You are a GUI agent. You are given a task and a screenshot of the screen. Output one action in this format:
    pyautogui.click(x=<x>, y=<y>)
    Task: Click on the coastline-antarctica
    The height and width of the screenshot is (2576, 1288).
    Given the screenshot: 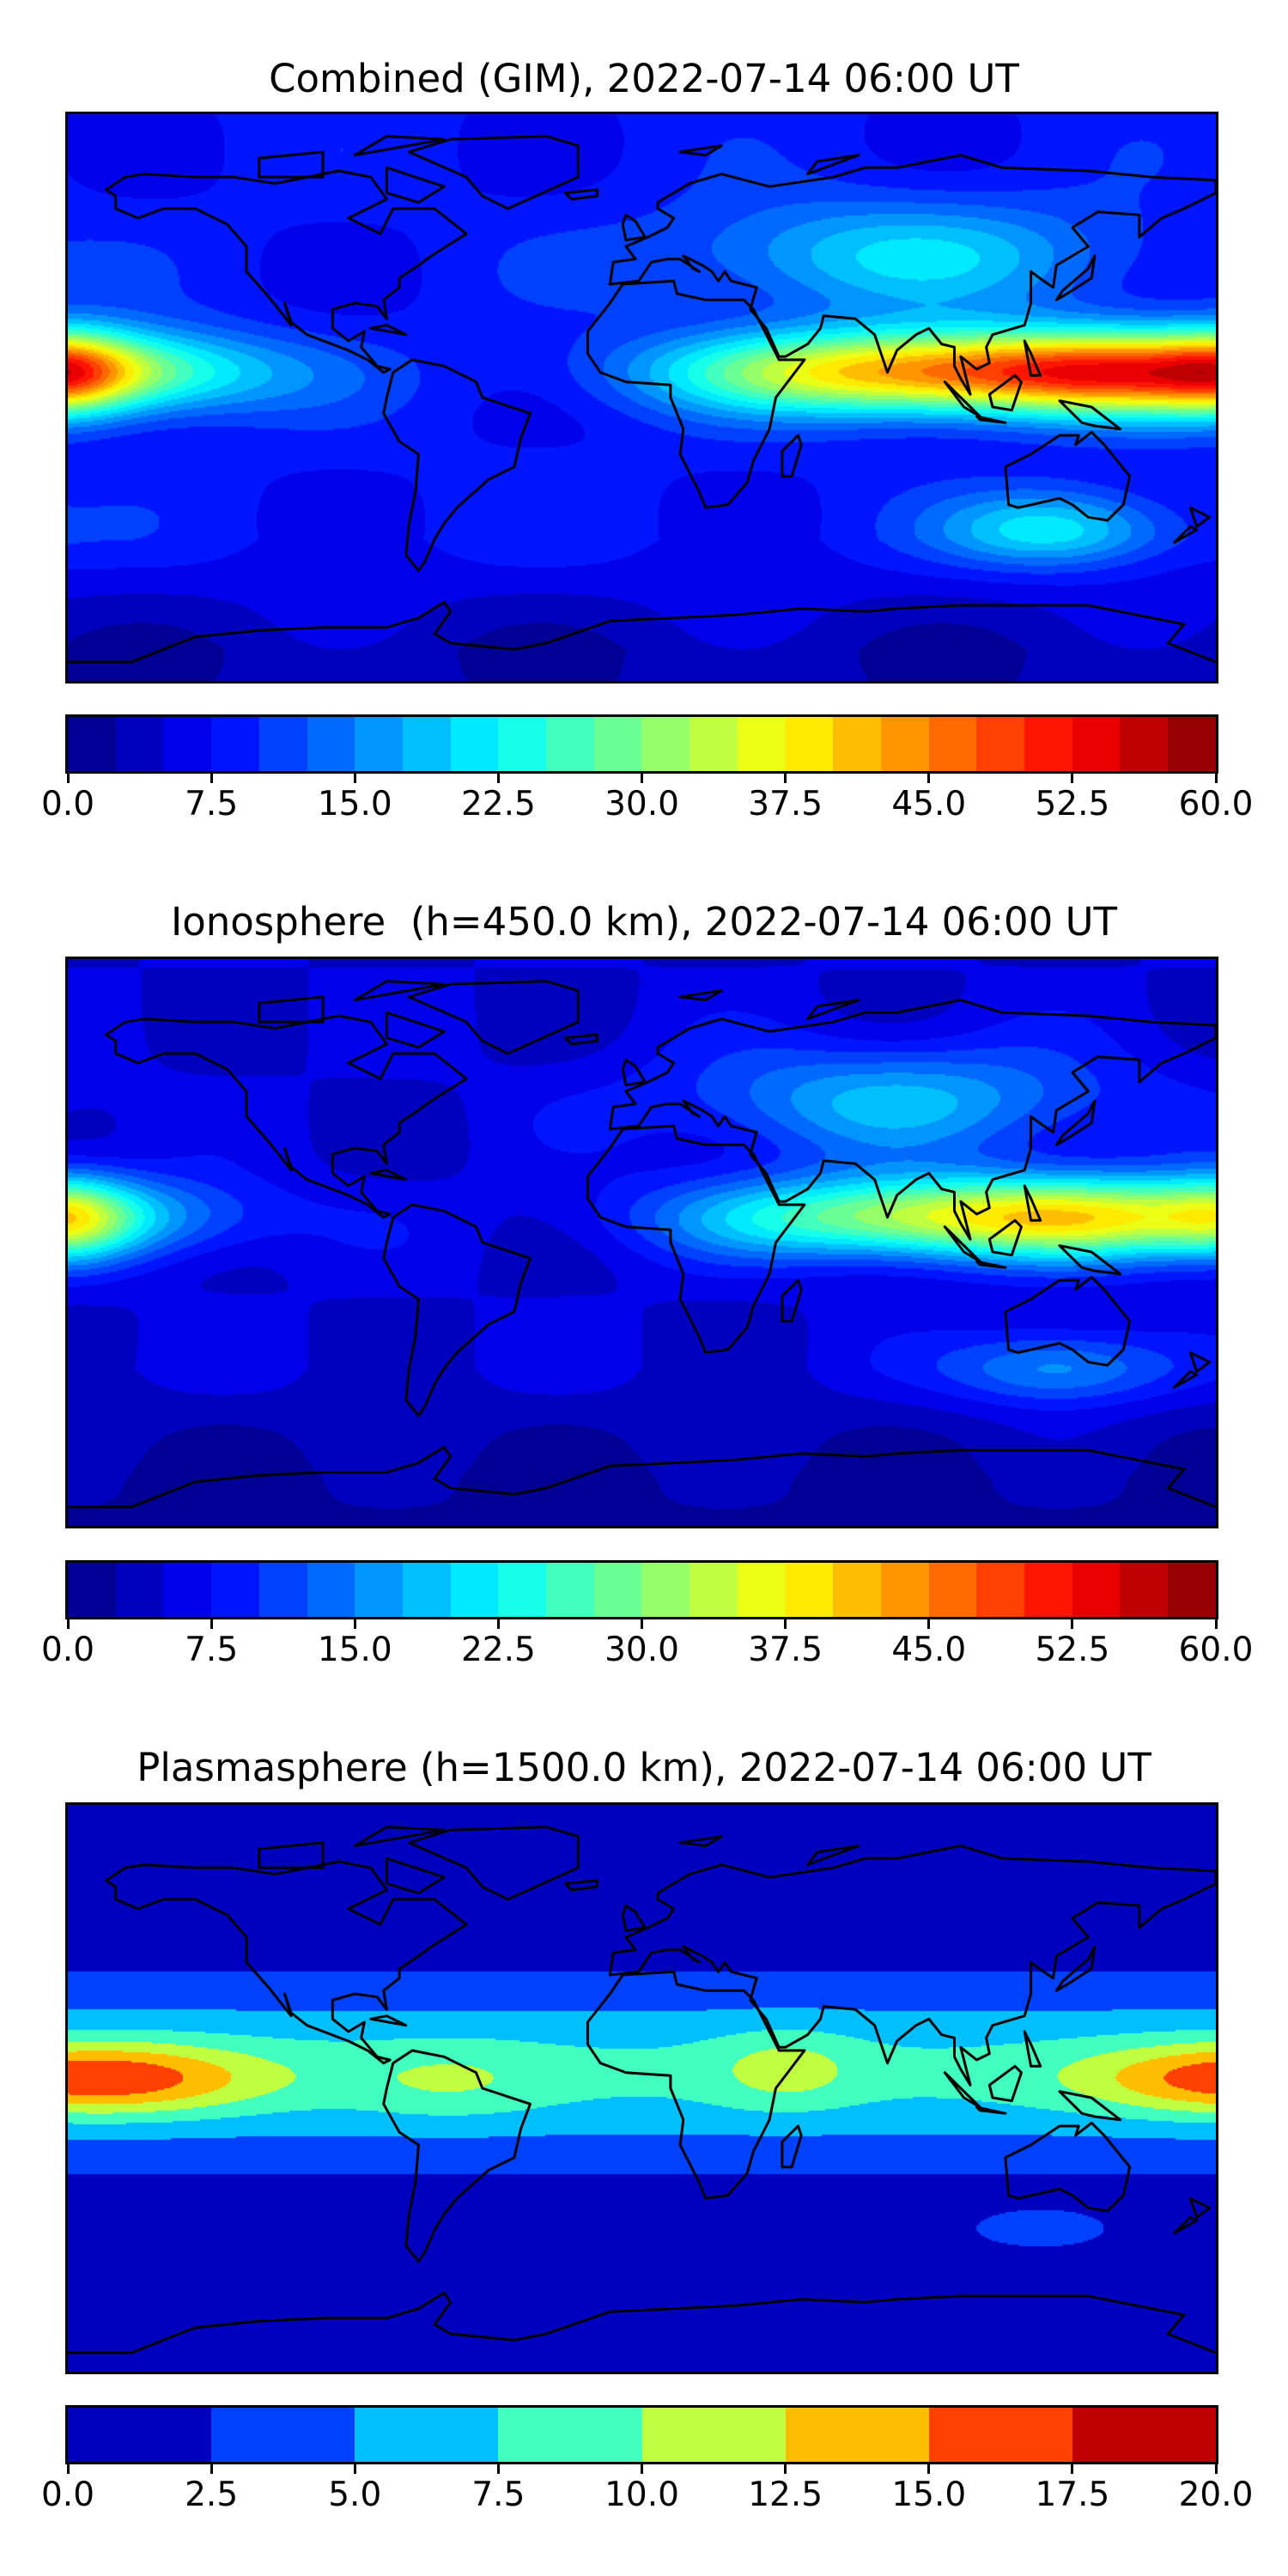 What is the action you would take?
    pyautogui.click(x=642, y=1477)
    